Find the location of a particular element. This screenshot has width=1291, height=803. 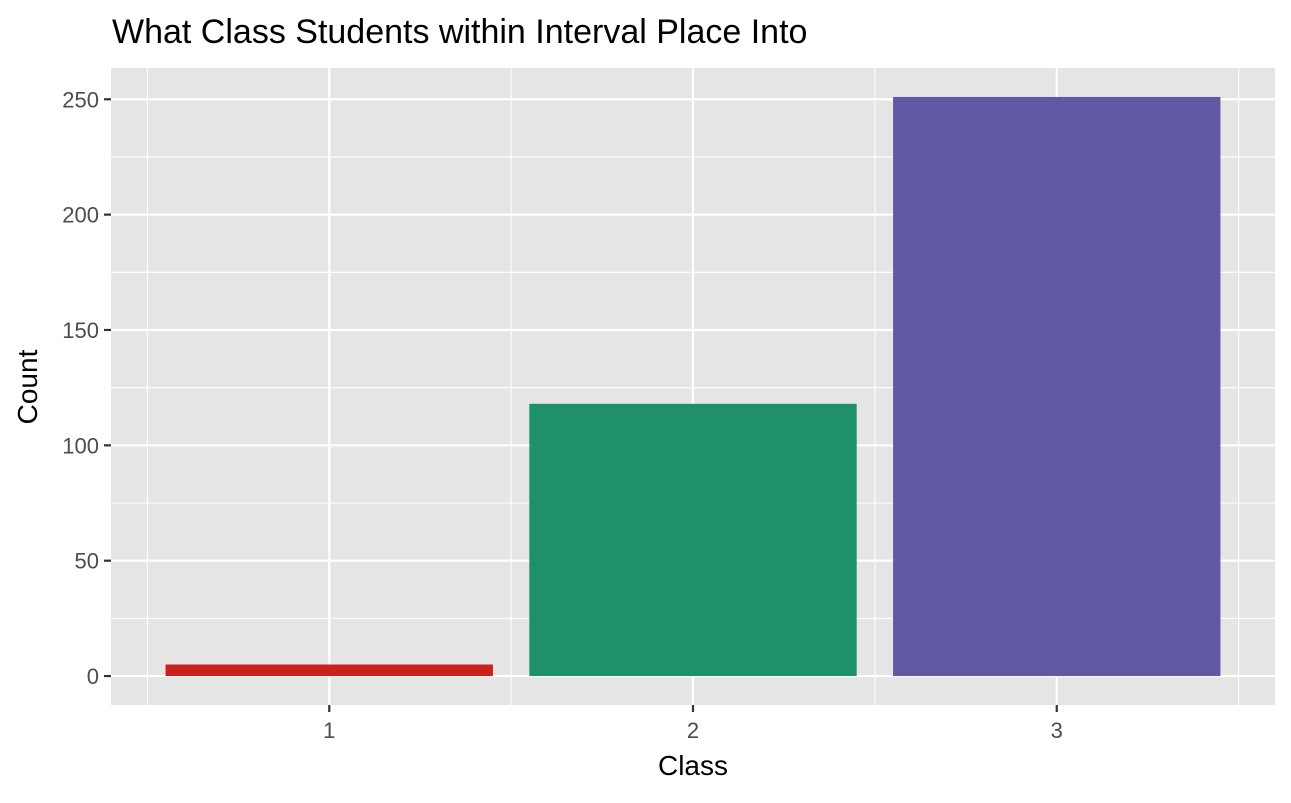

x-tick-label: 3 is located at coordinates (1057, 730).